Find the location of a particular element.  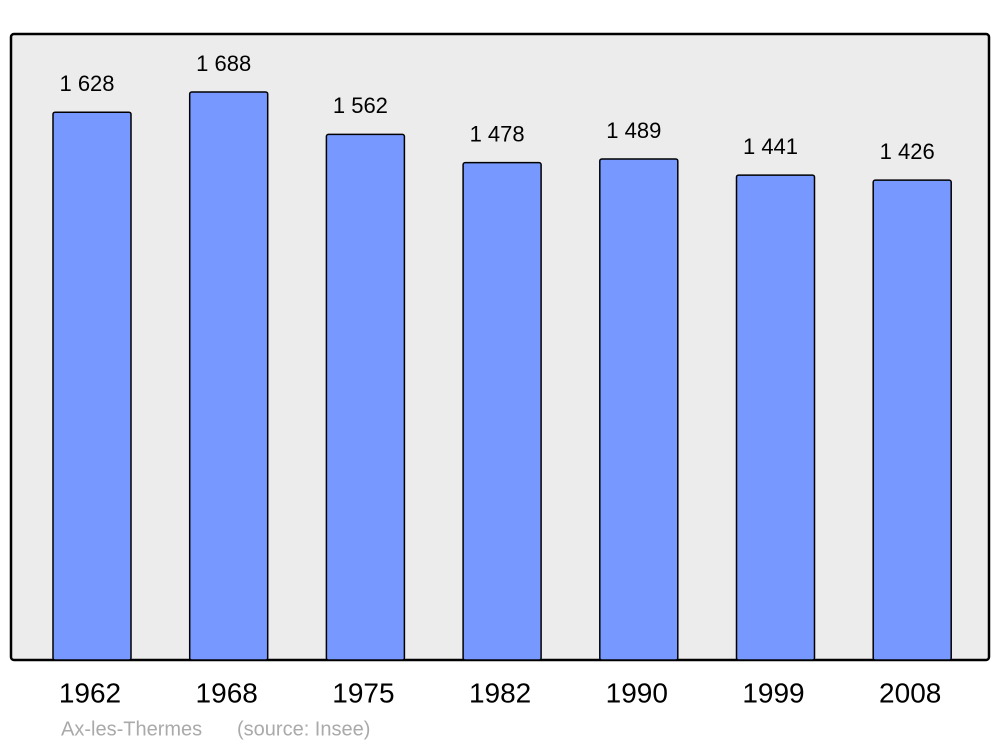

value-label: 1 688 is located at coordinates (223, 63).